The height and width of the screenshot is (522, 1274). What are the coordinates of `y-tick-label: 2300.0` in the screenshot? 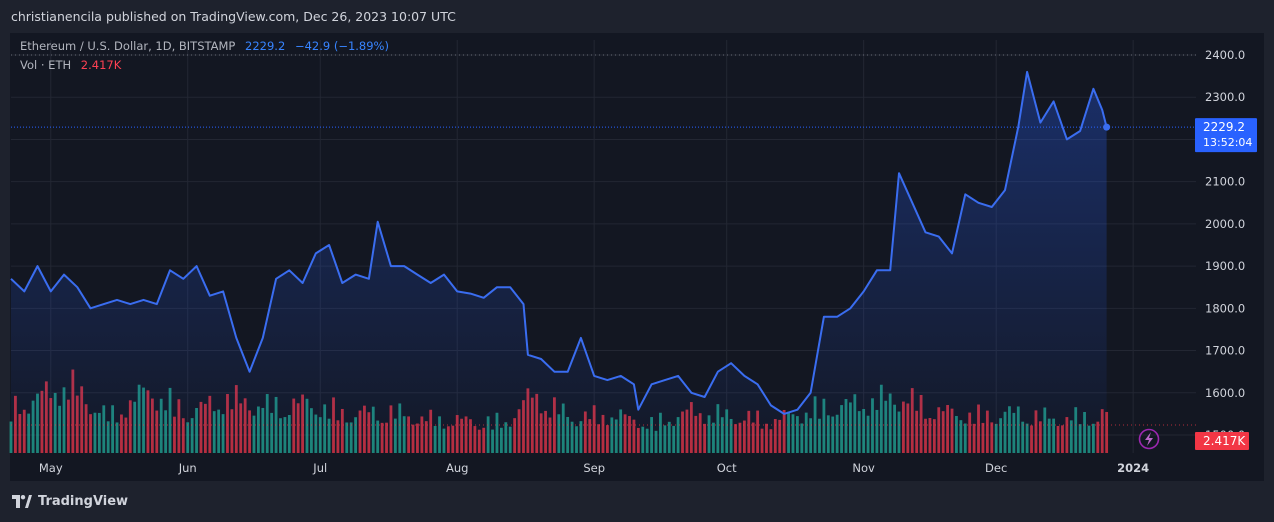 It's located at (1225, 97).